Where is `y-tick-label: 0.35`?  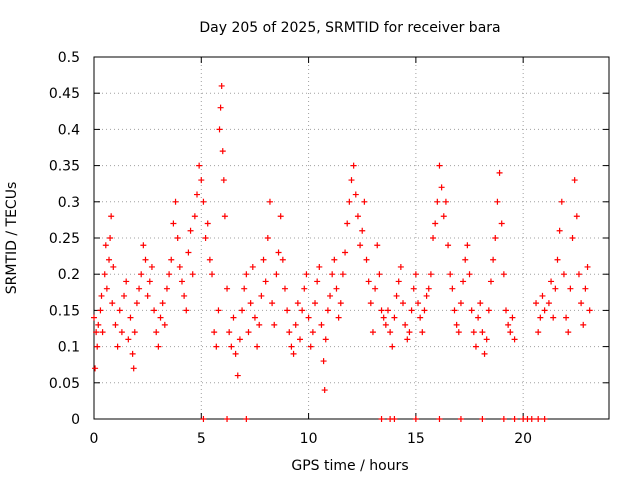
y-tick-label: 0.35 is located at coordinates (64, 167).